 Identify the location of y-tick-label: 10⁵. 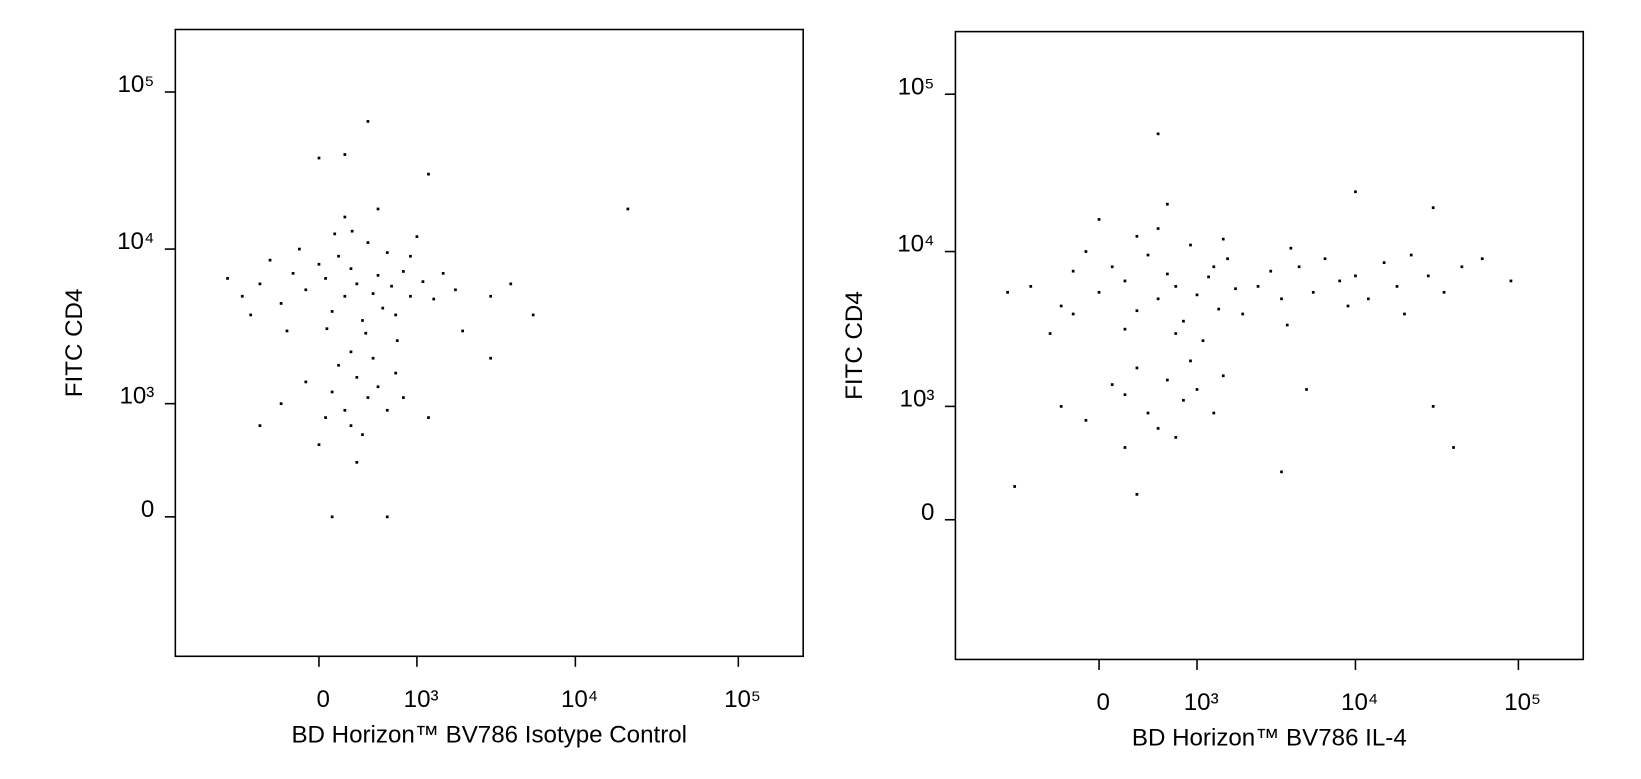
(916, 86).